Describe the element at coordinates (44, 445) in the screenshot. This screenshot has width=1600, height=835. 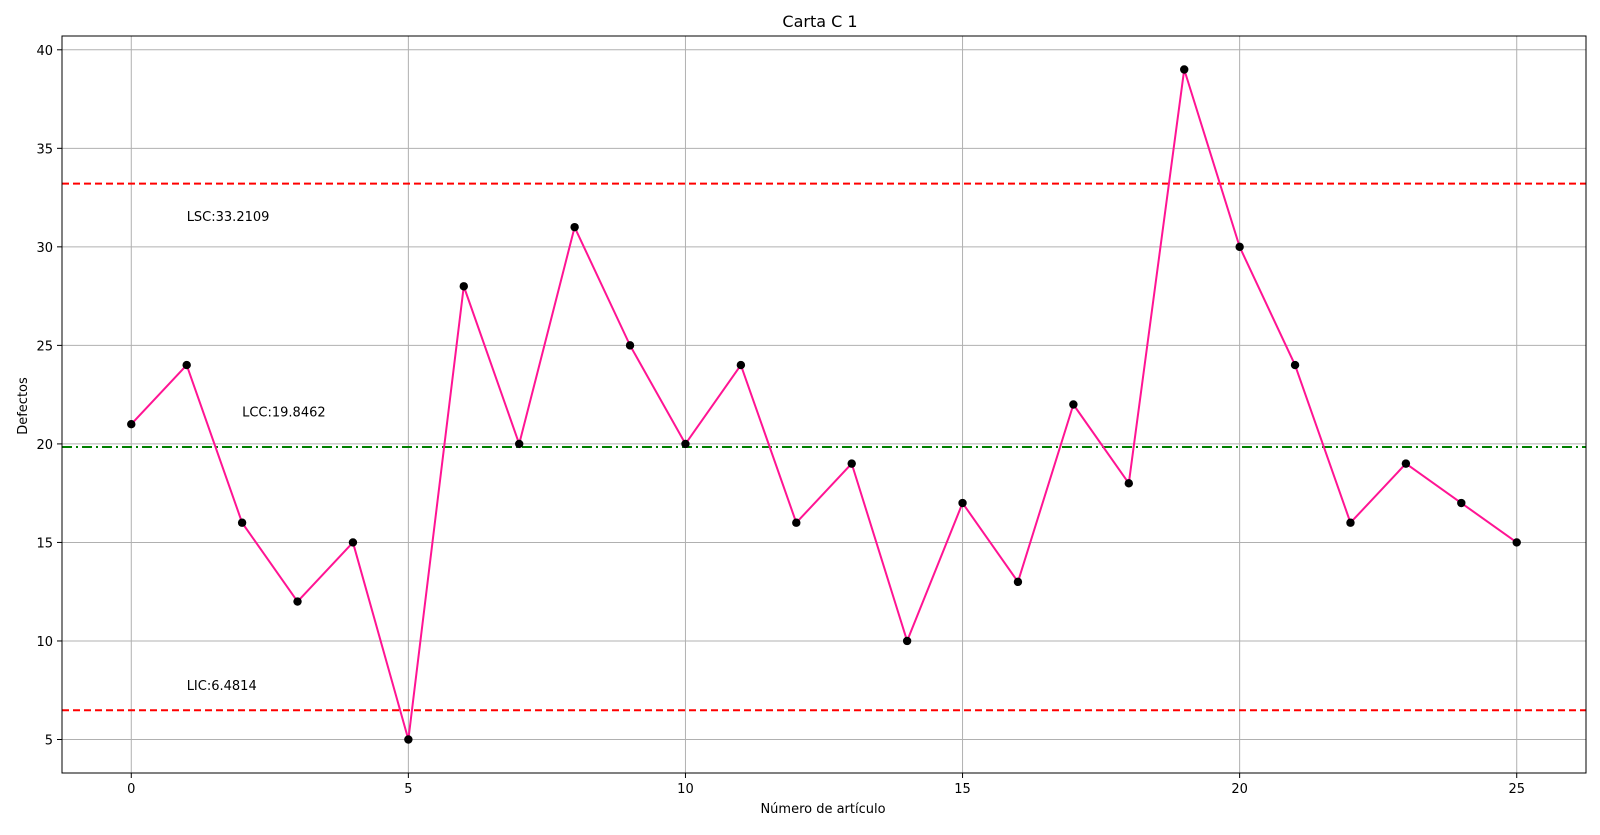
I see `y-tick-label: 20` at that location.